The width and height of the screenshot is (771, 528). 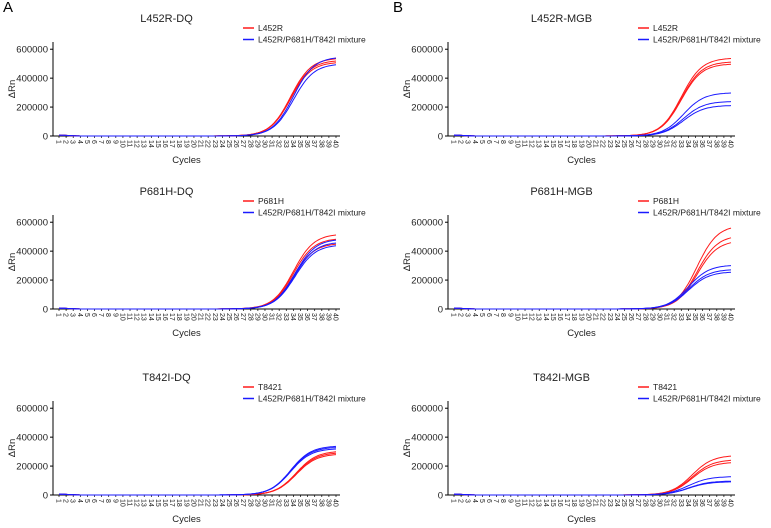 I want to click on chart-title: L452R-MGB, so click(x=561, y=19).